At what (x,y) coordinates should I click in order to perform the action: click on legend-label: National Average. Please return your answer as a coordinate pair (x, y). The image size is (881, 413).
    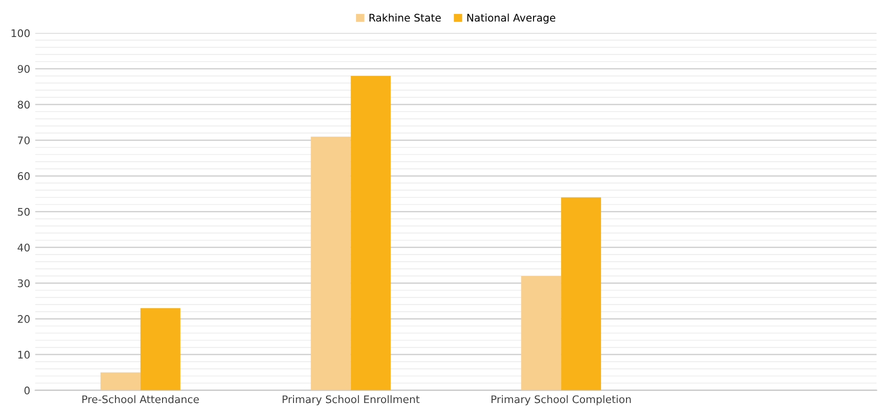
    Looking at the image, I should click on (511, 19).